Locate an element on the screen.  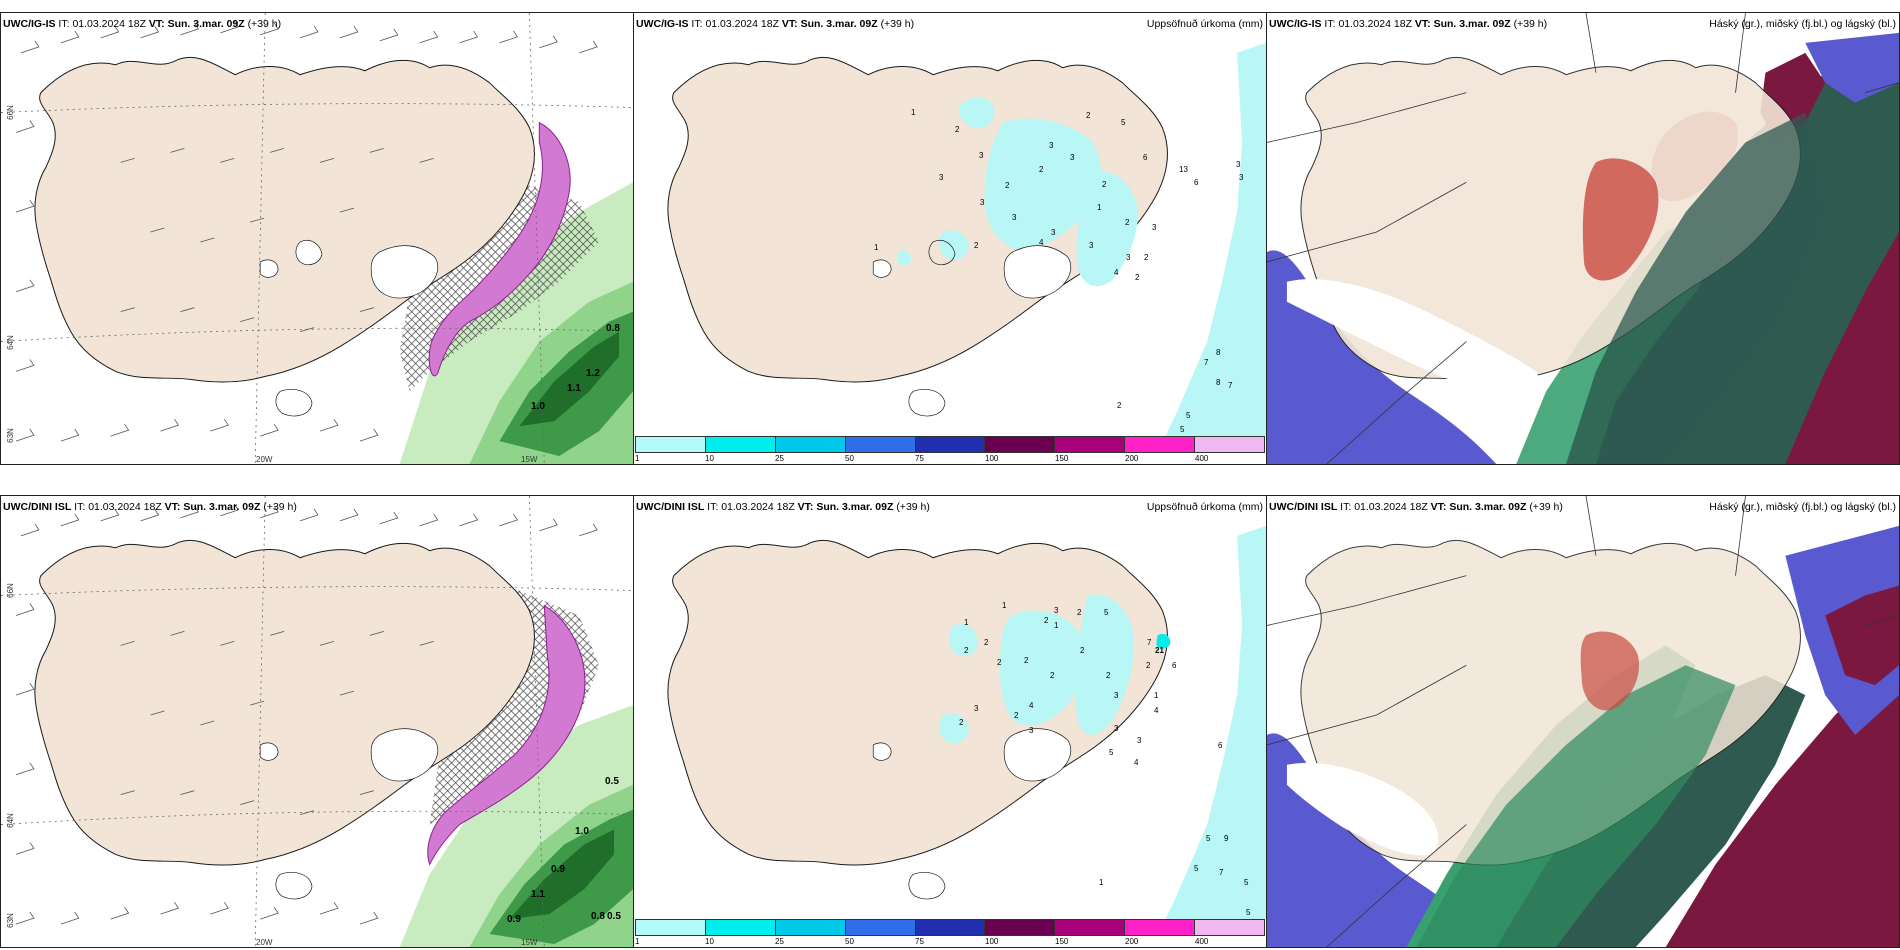
wind-value: 1.2 is located at coordinates (593, 373).